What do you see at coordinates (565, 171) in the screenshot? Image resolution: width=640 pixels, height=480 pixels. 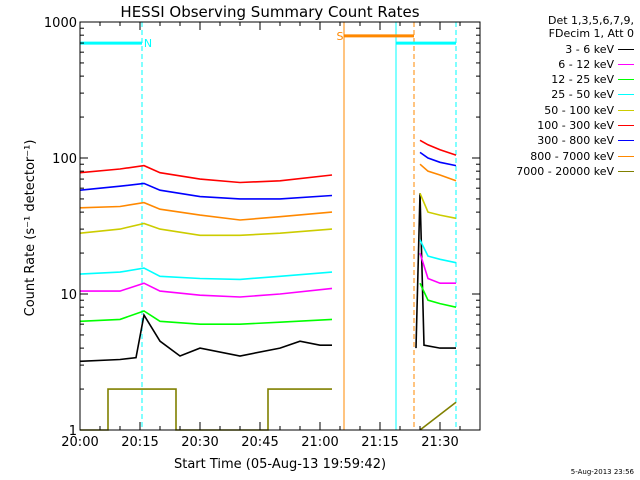 I see `legend-label: 7000 - 20000 keV` at bounding box center [565, 171].